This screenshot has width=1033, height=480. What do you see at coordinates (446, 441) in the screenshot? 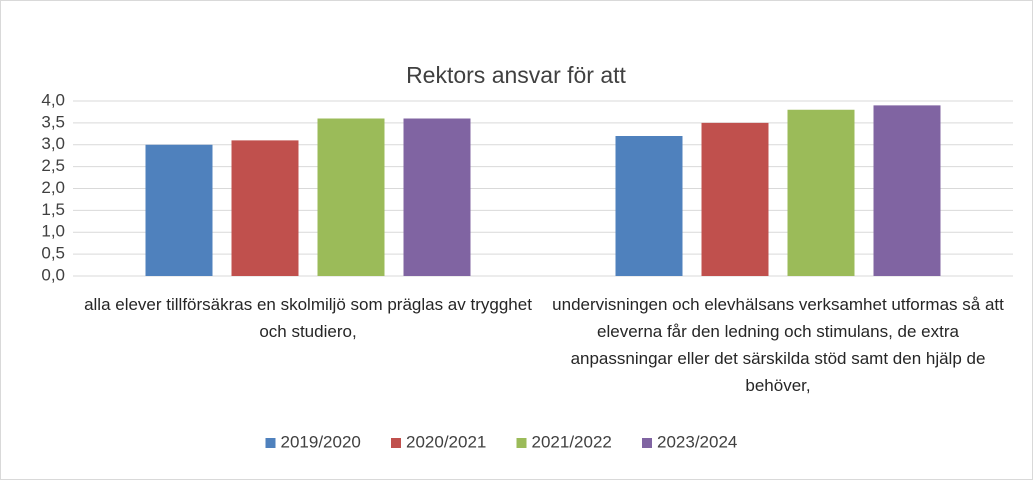
I see `legend-label: 2020/2021` at bounding box center [446, 441].